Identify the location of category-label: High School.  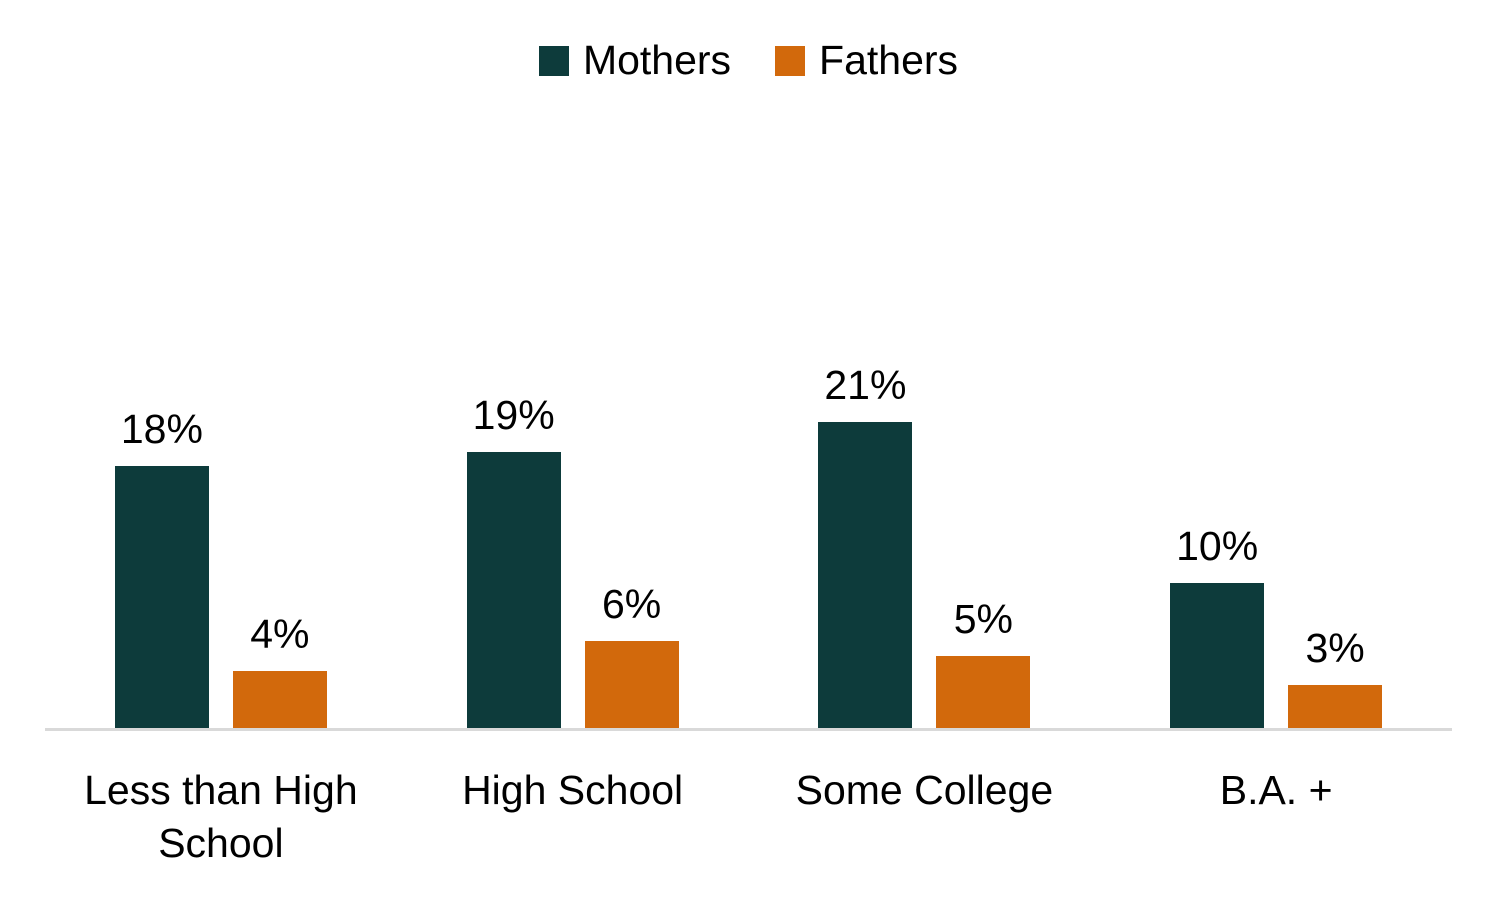
(573, 790).